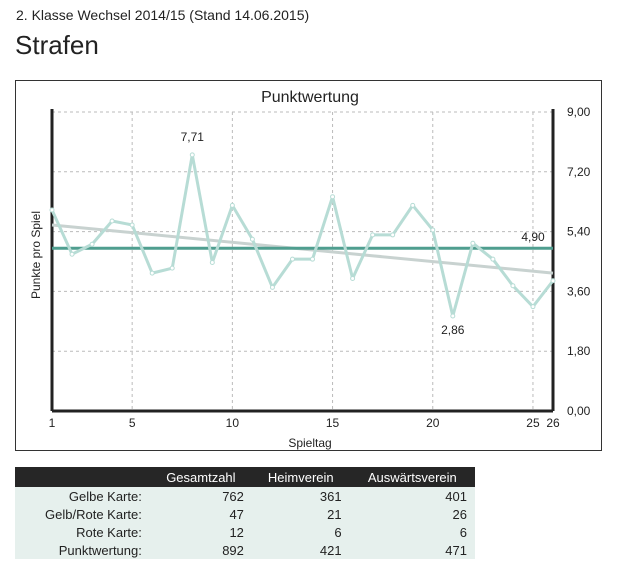 The height and width of the screenshot is (576, 618). Describe the element at coordinates (57, 45) in the screenshot. I see `page-title: Strafen` at that location.